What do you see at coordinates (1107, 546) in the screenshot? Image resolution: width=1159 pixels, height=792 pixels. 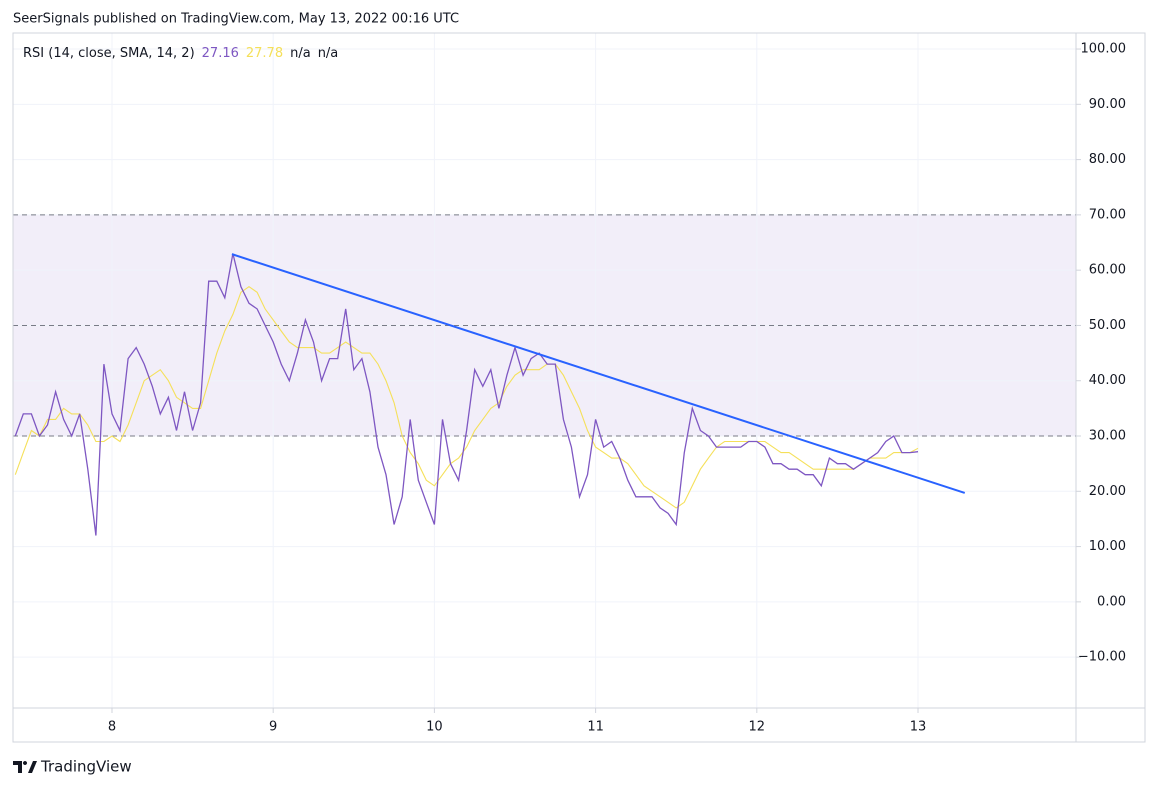 I see `y-tick-label: 10.00` at bounding box center [1107, 546].